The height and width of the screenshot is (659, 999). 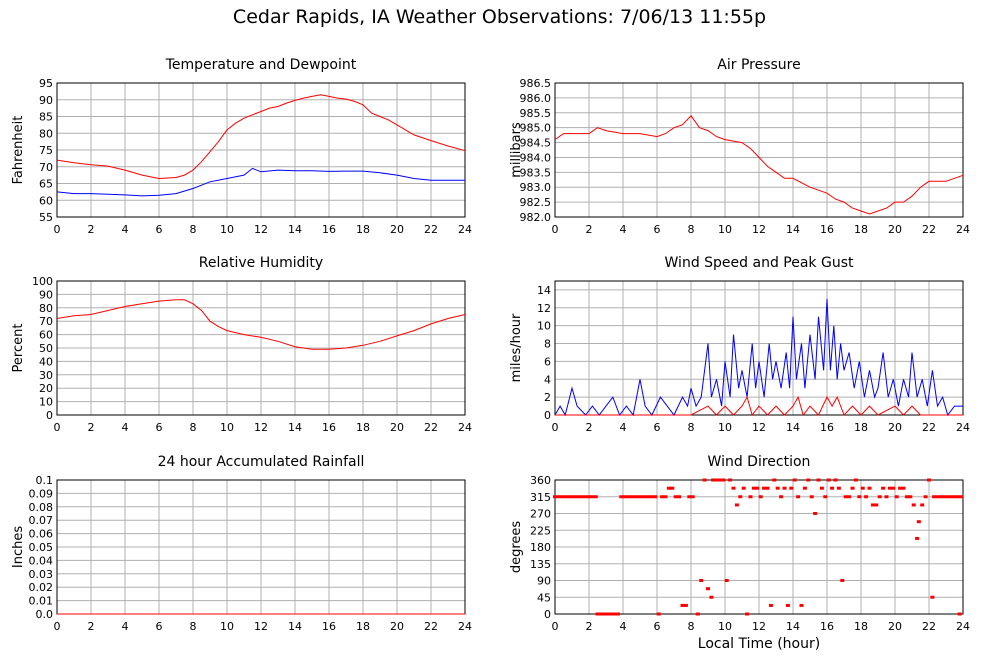 What do you see at coordinates (589, 229) in the screenshot?
I see `x-tick-label: 2` at bounding box center [589, 229].